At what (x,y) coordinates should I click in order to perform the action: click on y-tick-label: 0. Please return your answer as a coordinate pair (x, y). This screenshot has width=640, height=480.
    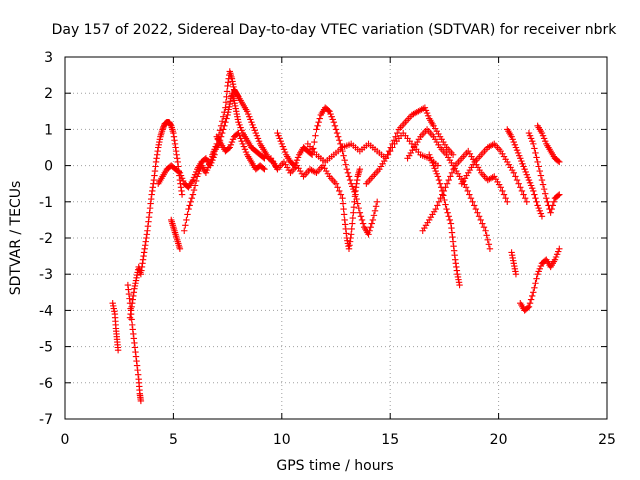
    Looking at the image, I should click on (48, 167).